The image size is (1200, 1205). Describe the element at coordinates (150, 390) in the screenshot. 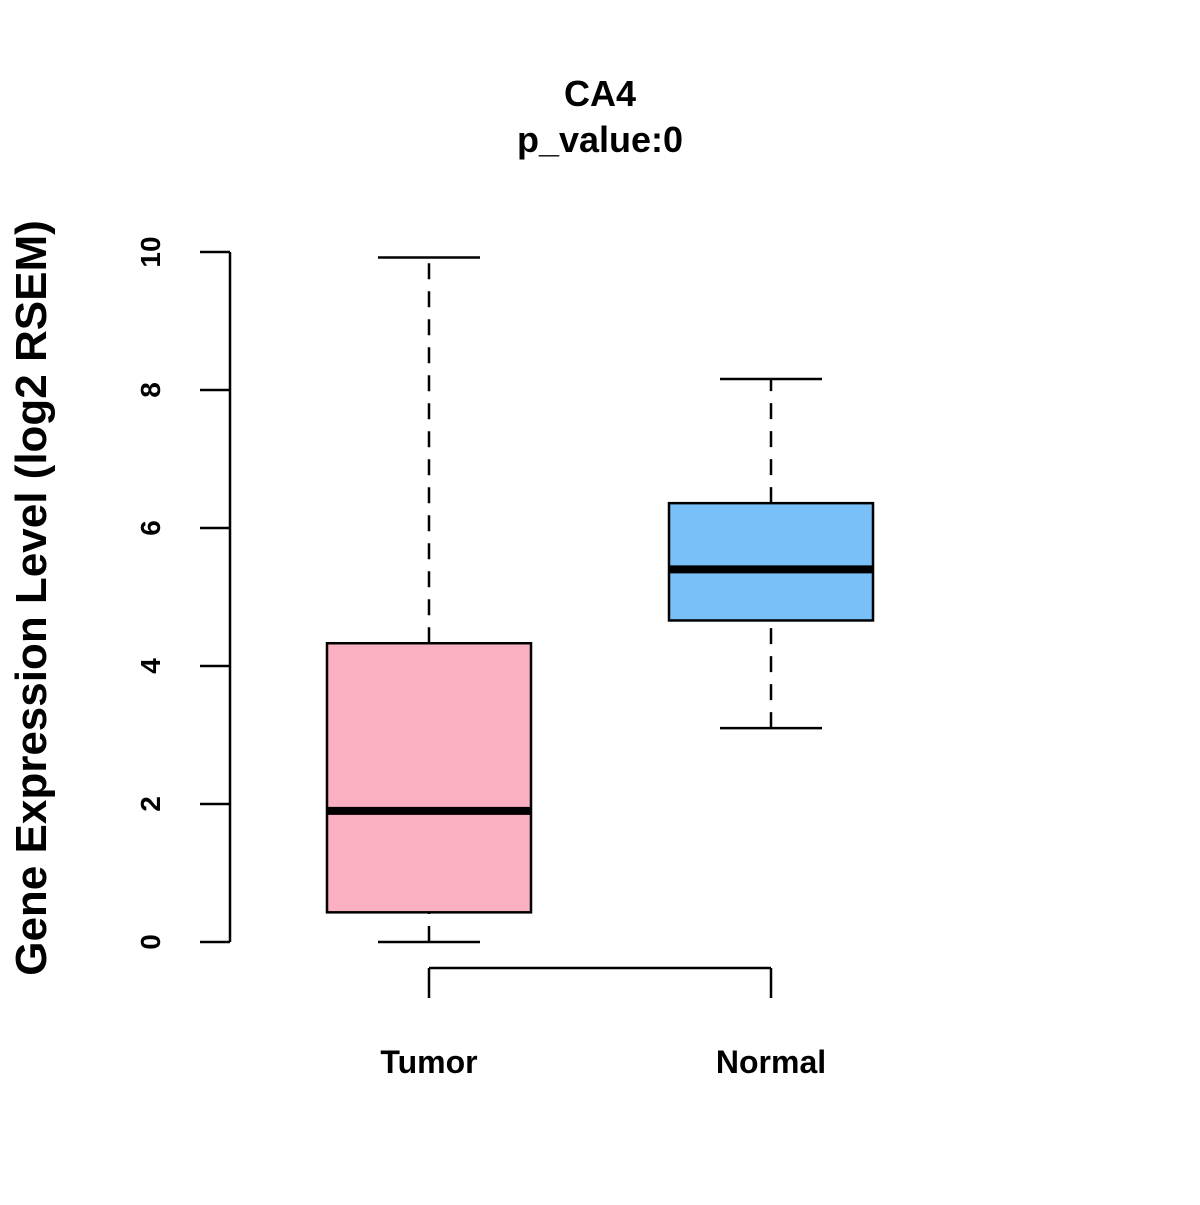

I see `y-tick-label: 8` at that location.